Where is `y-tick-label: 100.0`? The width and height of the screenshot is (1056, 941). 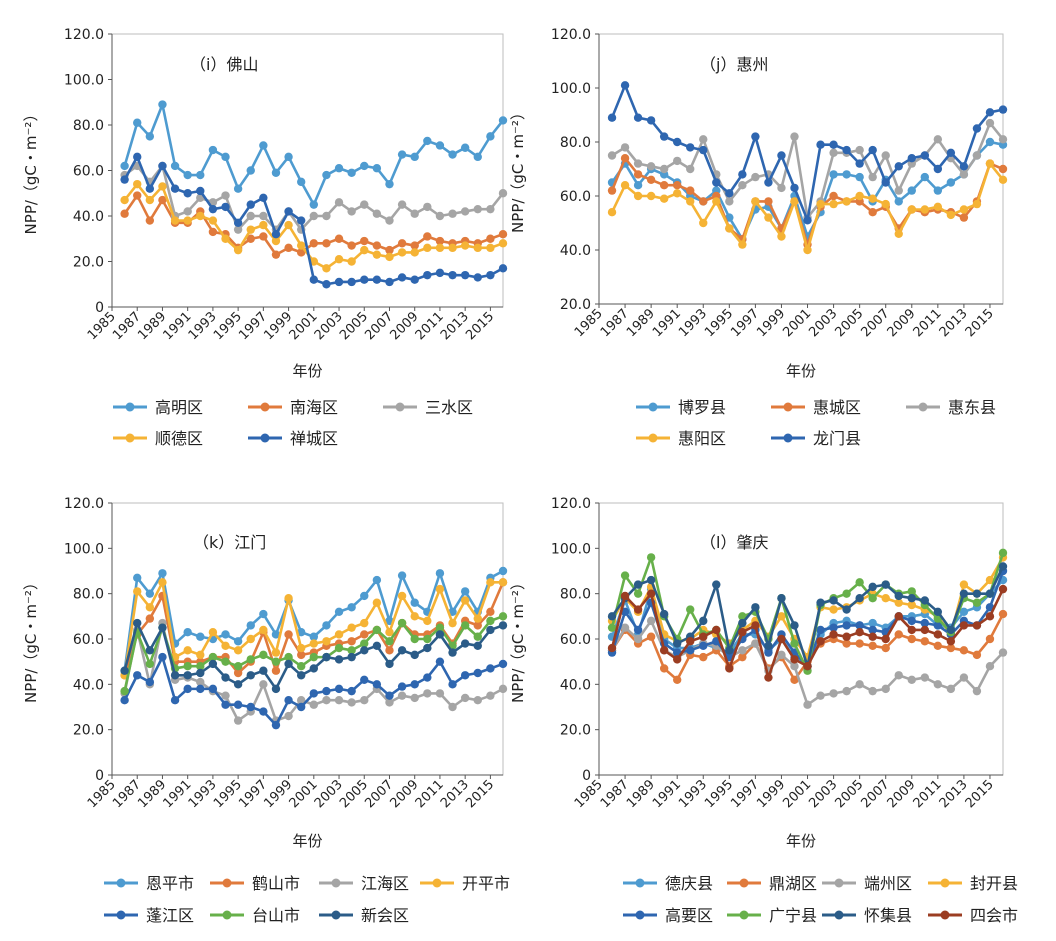
y-tick-label: 100.0 is located at coordinates (571, 549).